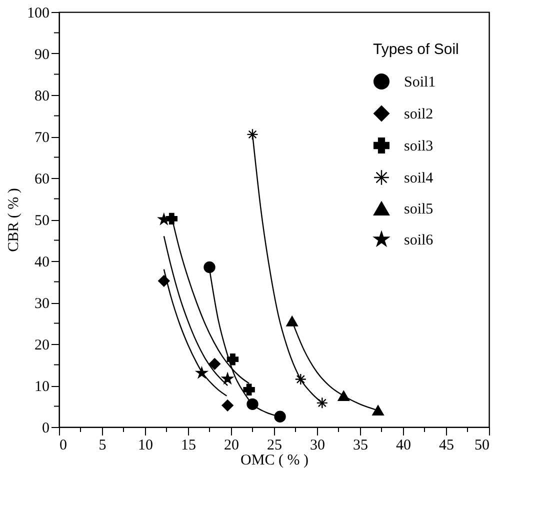 Image resolution: width=554 pixels, height=523 pixels. I want to click on y-tick-label: 40, so click(42, 262).